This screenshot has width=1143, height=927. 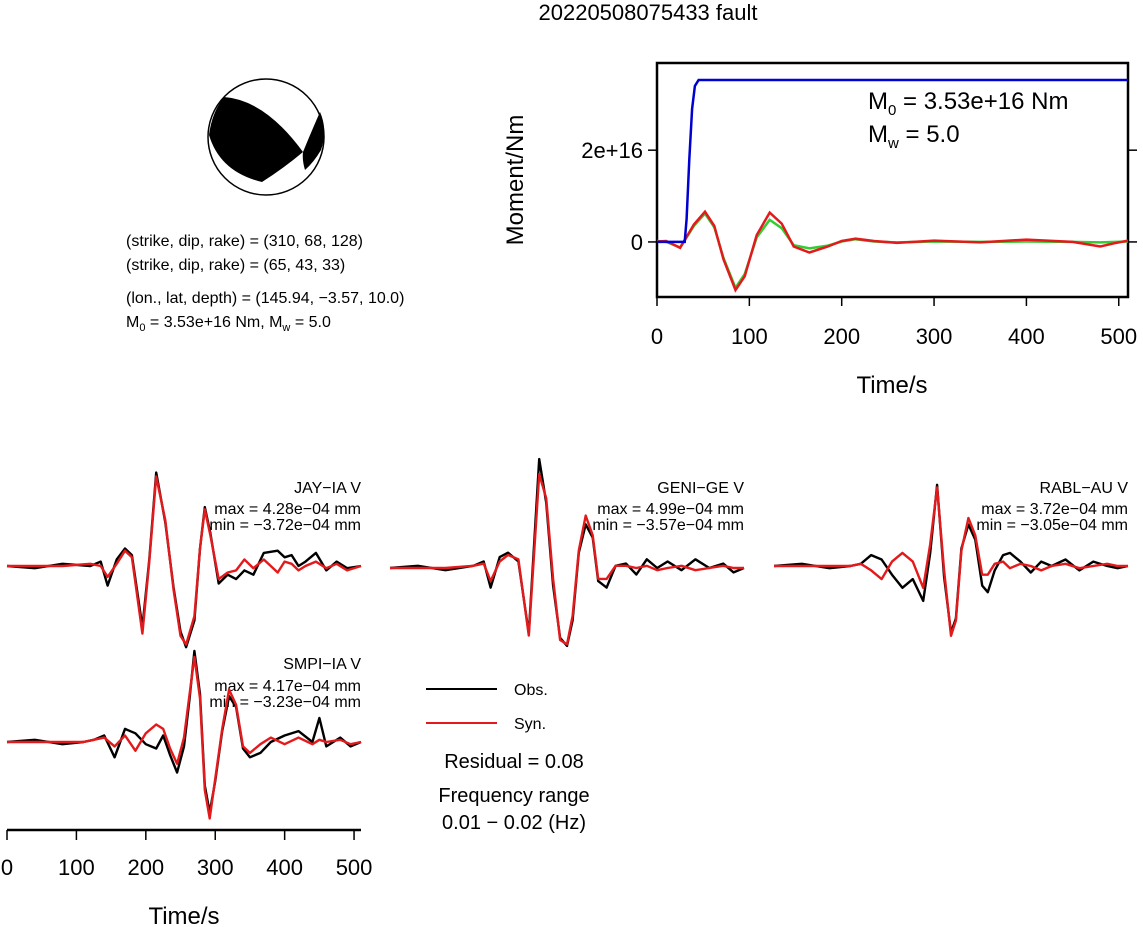 What do you see at coordinates (968, 103) in the screenshot?
I see `moment-annotation-m0: M0 = 3.53e+16 Nm` at bounding box center [968, 103].